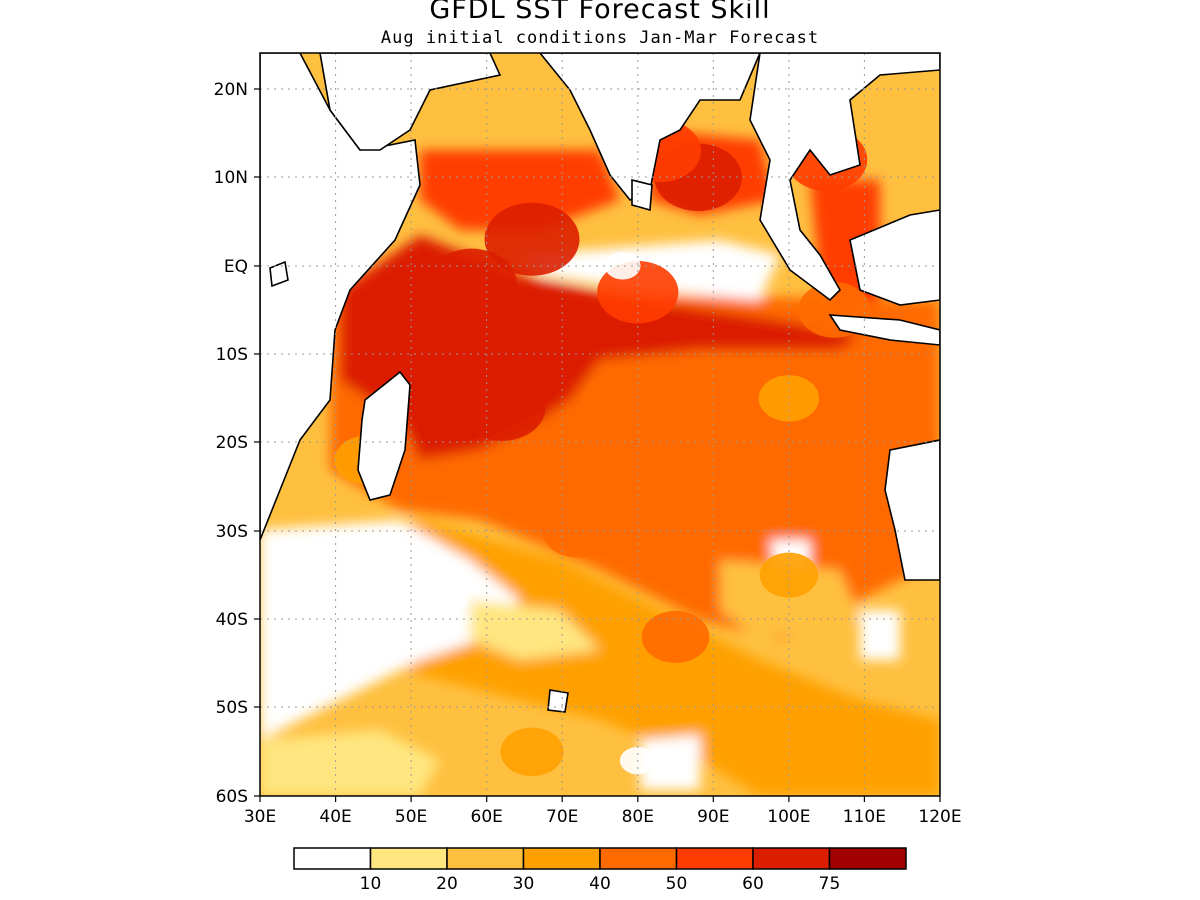  Describe the element at coordinates (788, 817) in the screenshot. I see `x-tick-label: 100E` at that location.